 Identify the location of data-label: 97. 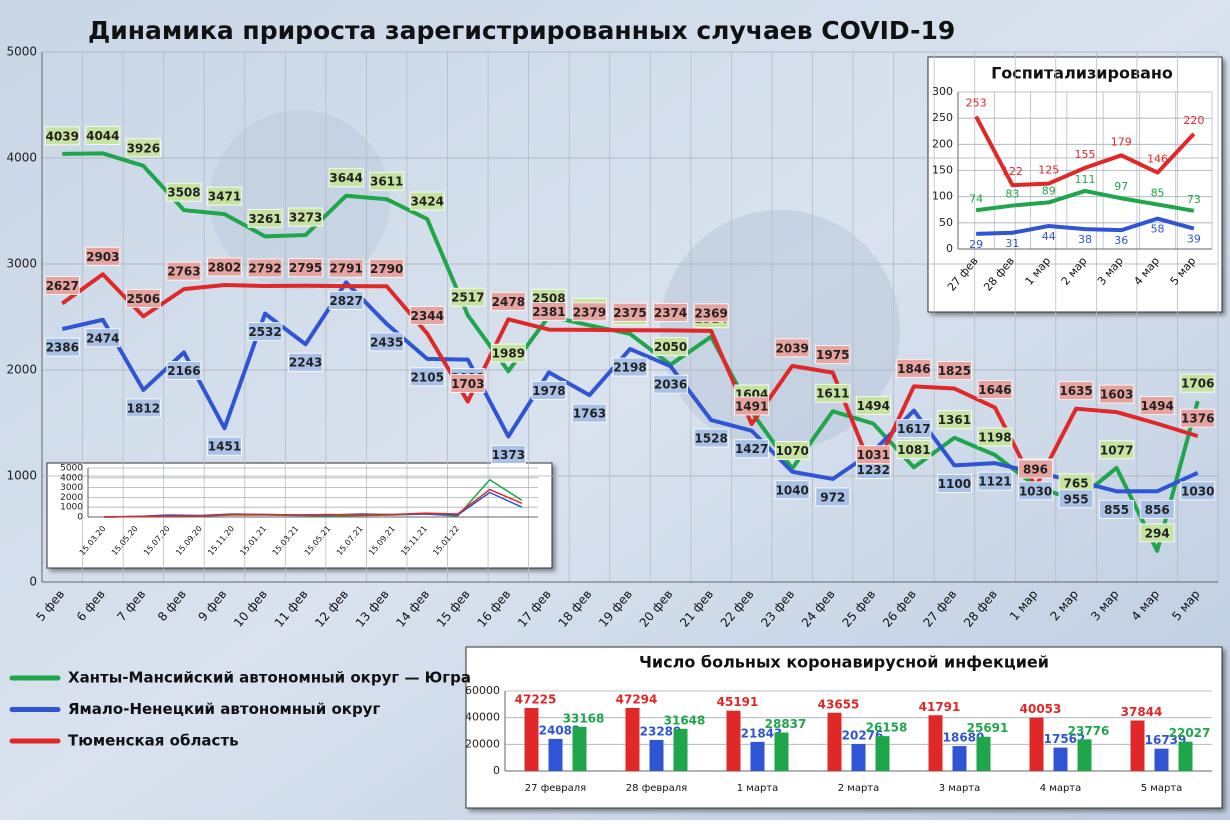
(1121, 186).